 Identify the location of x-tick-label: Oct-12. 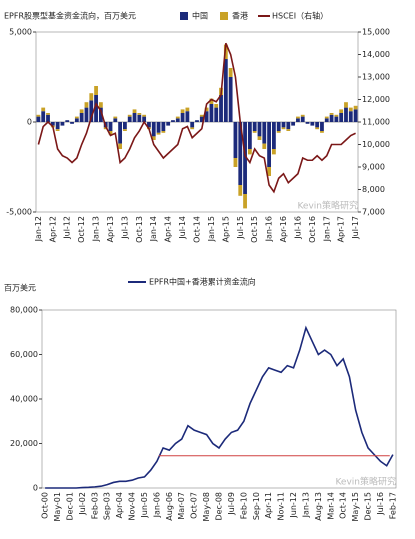
(81, 229).